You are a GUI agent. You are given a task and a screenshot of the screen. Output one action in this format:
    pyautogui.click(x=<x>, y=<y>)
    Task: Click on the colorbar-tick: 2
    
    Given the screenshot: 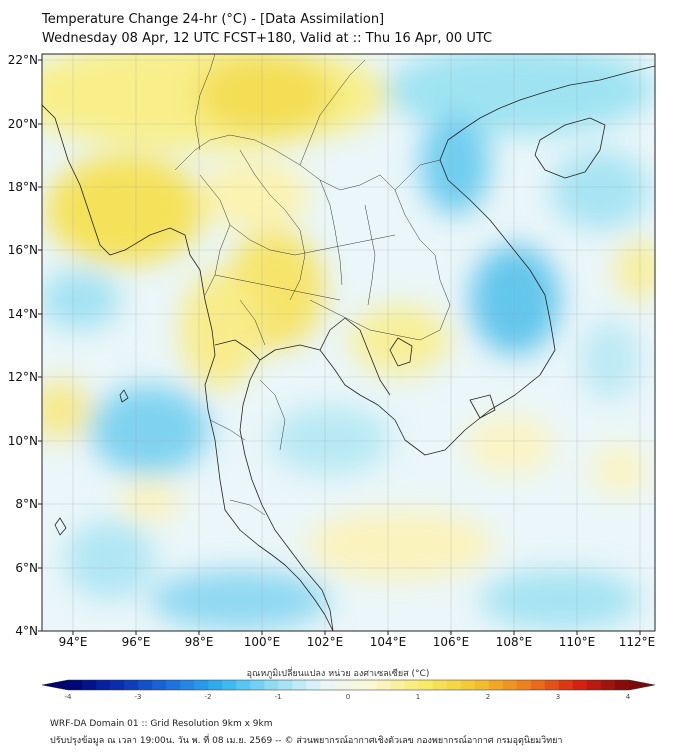 What is the action you would take?
    pyautogui.click(x=488, y=697)
    